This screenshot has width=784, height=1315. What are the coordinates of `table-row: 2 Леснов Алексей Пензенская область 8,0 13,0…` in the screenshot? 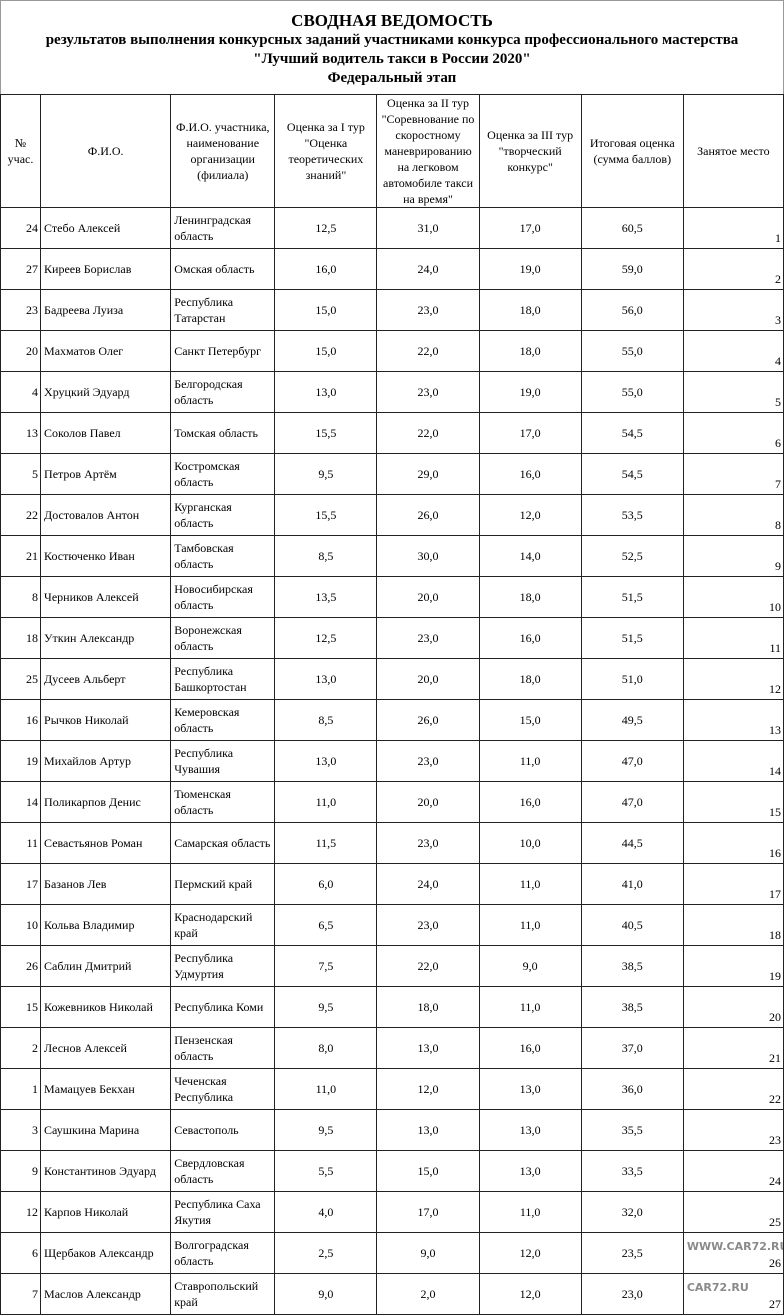 It's located at (392, 1048).